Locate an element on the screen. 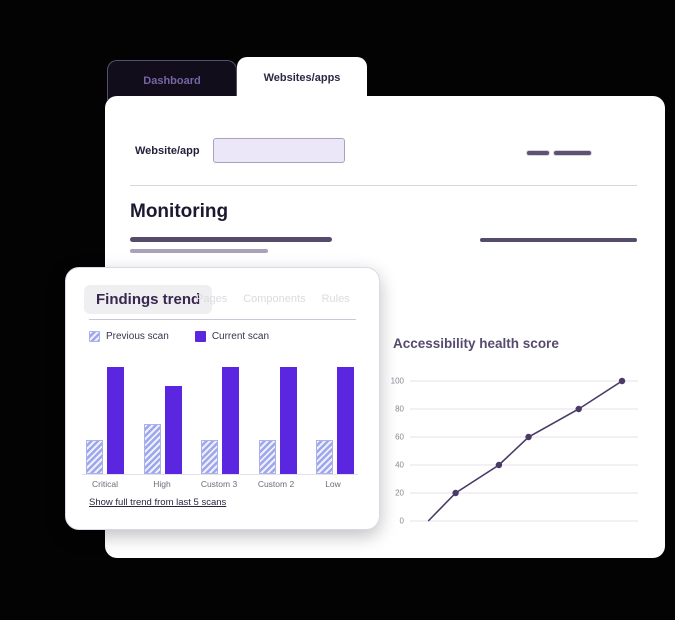  health-score-line is located at coordinates (525, 451).